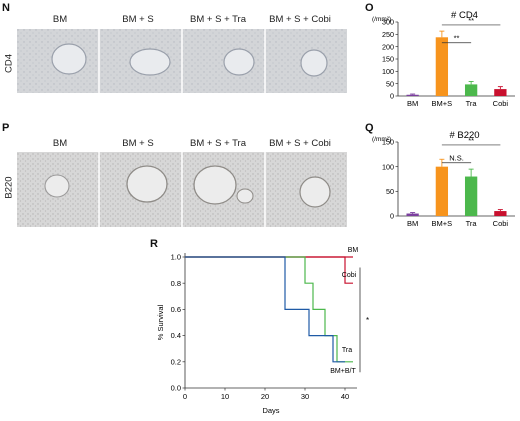  Describe the element at coordinates (218, 19) in the screenshot. I see `col-label-n-3: BM + S + Tra` at that location.